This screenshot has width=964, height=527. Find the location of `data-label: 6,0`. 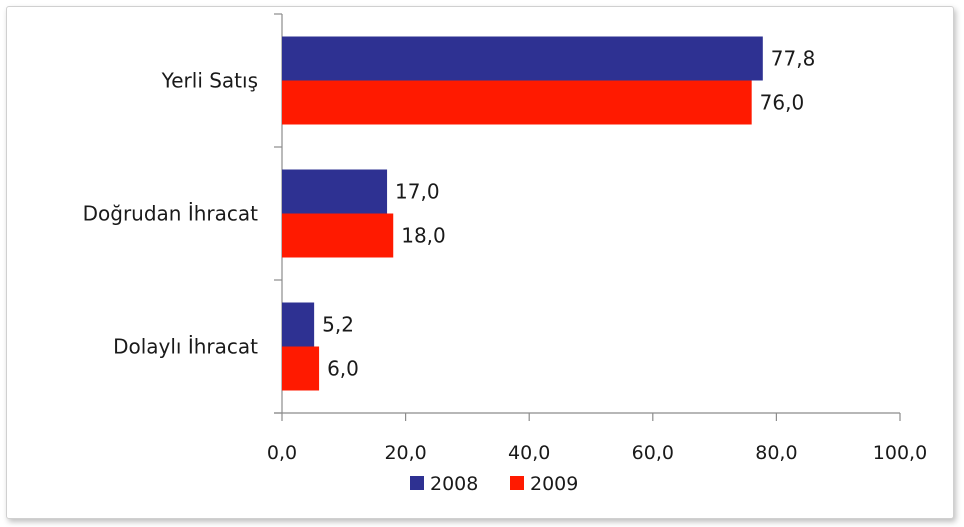

data-label: 6,0 is located at coordinates (343, 369).